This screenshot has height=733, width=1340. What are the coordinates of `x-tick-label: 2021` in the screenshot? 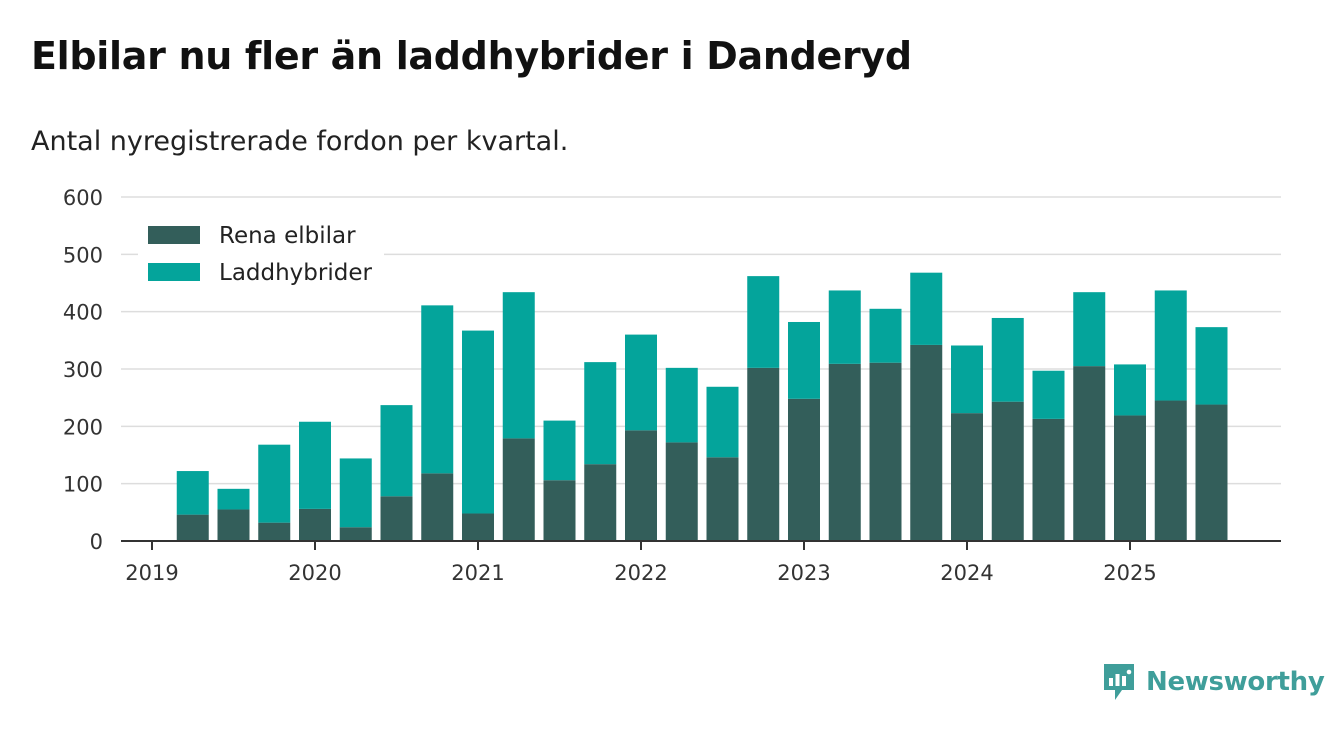 It's located at (477, 573).